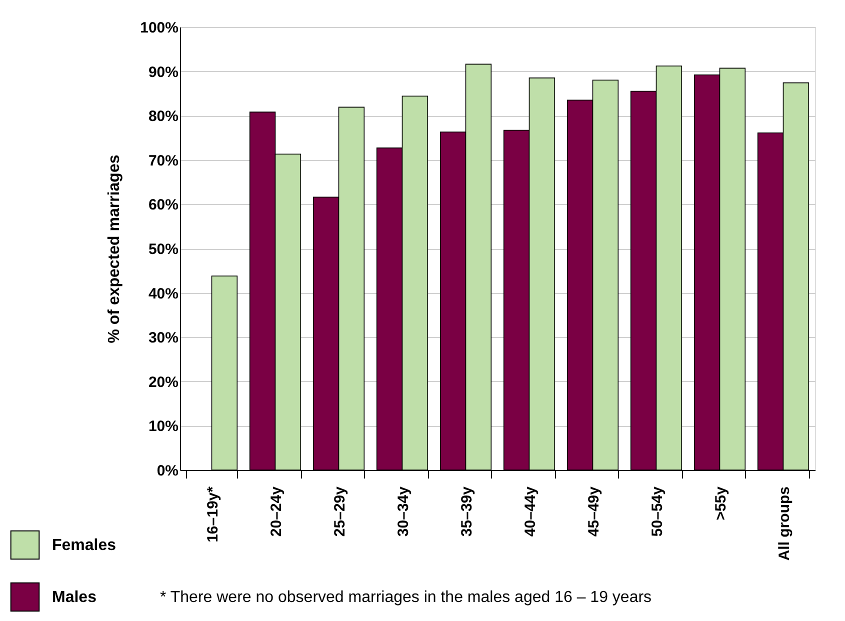  Describe the element at coordinates (163, 249) in the screenshot. I see `y-tick-label: 50%` at that location.